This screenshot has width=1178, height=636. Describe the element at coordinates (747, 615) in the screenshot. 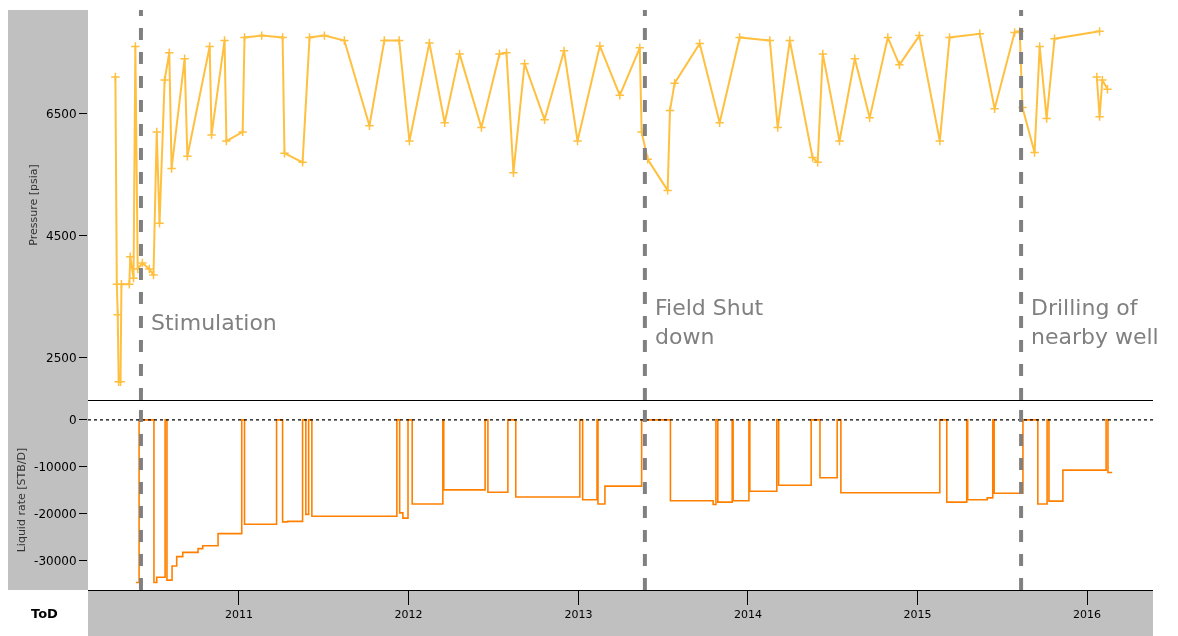

I see `x-tick-label: 2014` at that location.